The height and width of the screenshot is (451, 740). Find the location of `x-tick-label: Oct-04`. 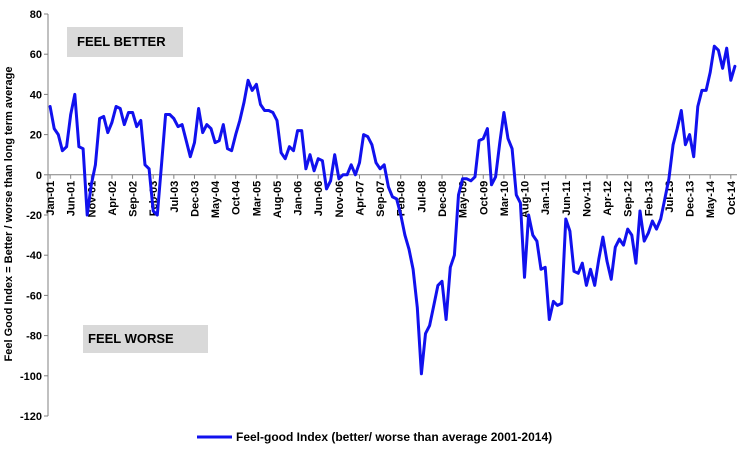

x-tick-label: Oct-04 is located at coordinates (237, 197).